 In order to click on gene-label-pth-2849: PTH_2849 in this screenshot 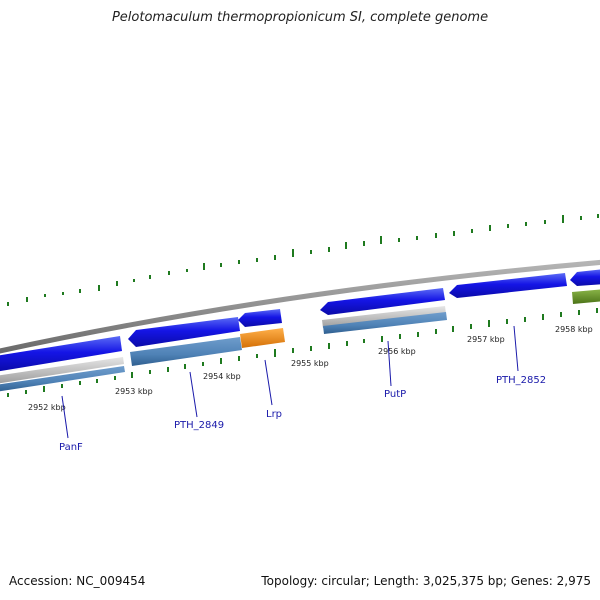, I will do `click(199, 425)`.